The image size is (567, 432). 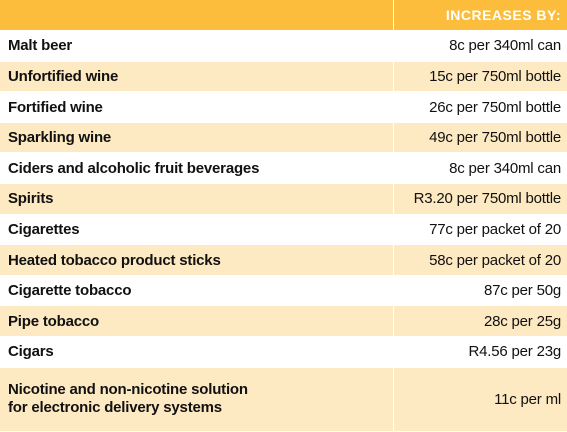 I want to click on row-item: Cigarette tobacco, so click(x=196, y=291).